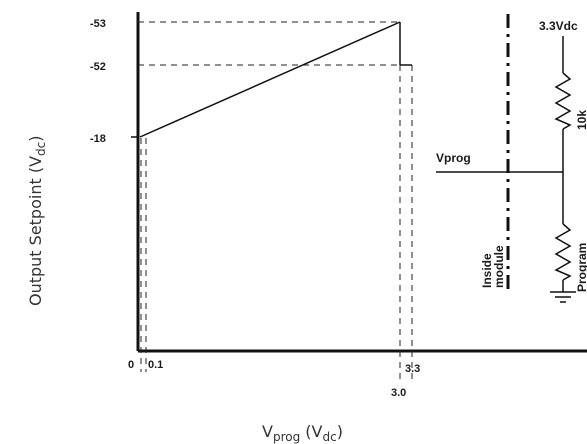  Describe the element at coordinates (98, 24) in the screenshot. I see `y-tick-label-53: -53` at that location.